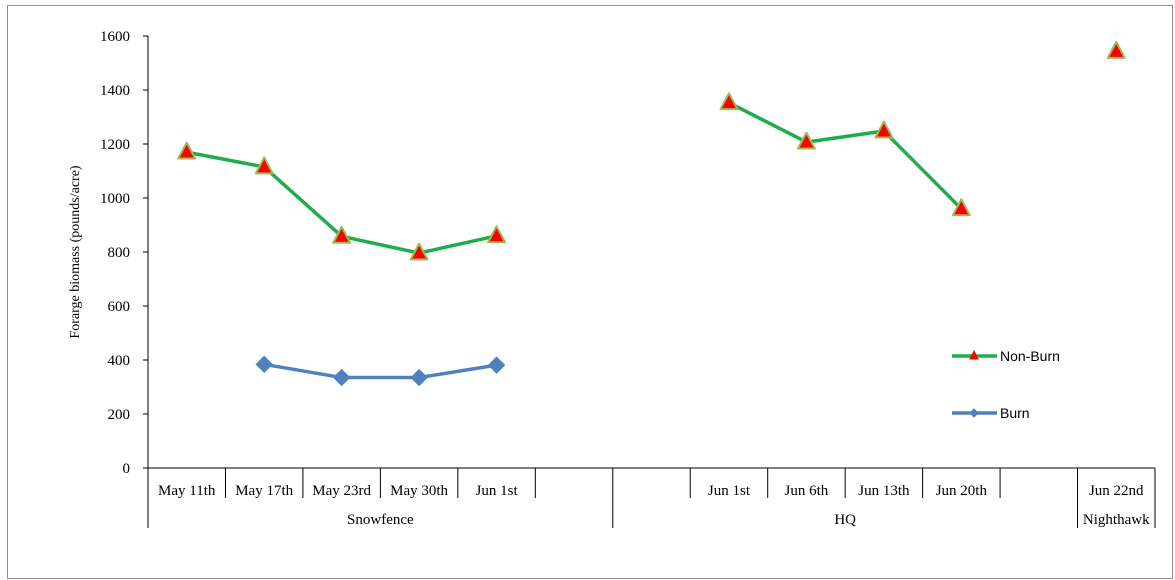 This screenshot has width=1175, height=580. Describe the element at coordinates (115, 199) in the screenshot. I see `y-tick-label: 1000` at that location.